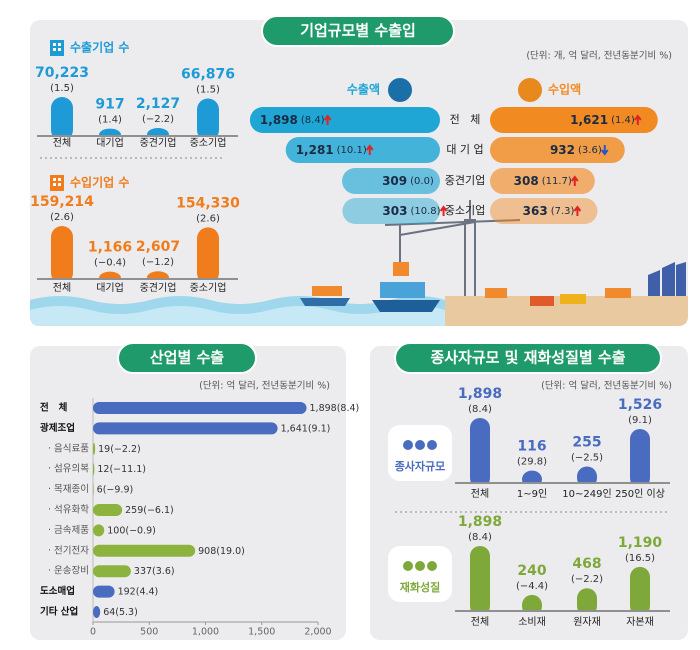  I want to click on value-text: 1,898, so click(323, 408).